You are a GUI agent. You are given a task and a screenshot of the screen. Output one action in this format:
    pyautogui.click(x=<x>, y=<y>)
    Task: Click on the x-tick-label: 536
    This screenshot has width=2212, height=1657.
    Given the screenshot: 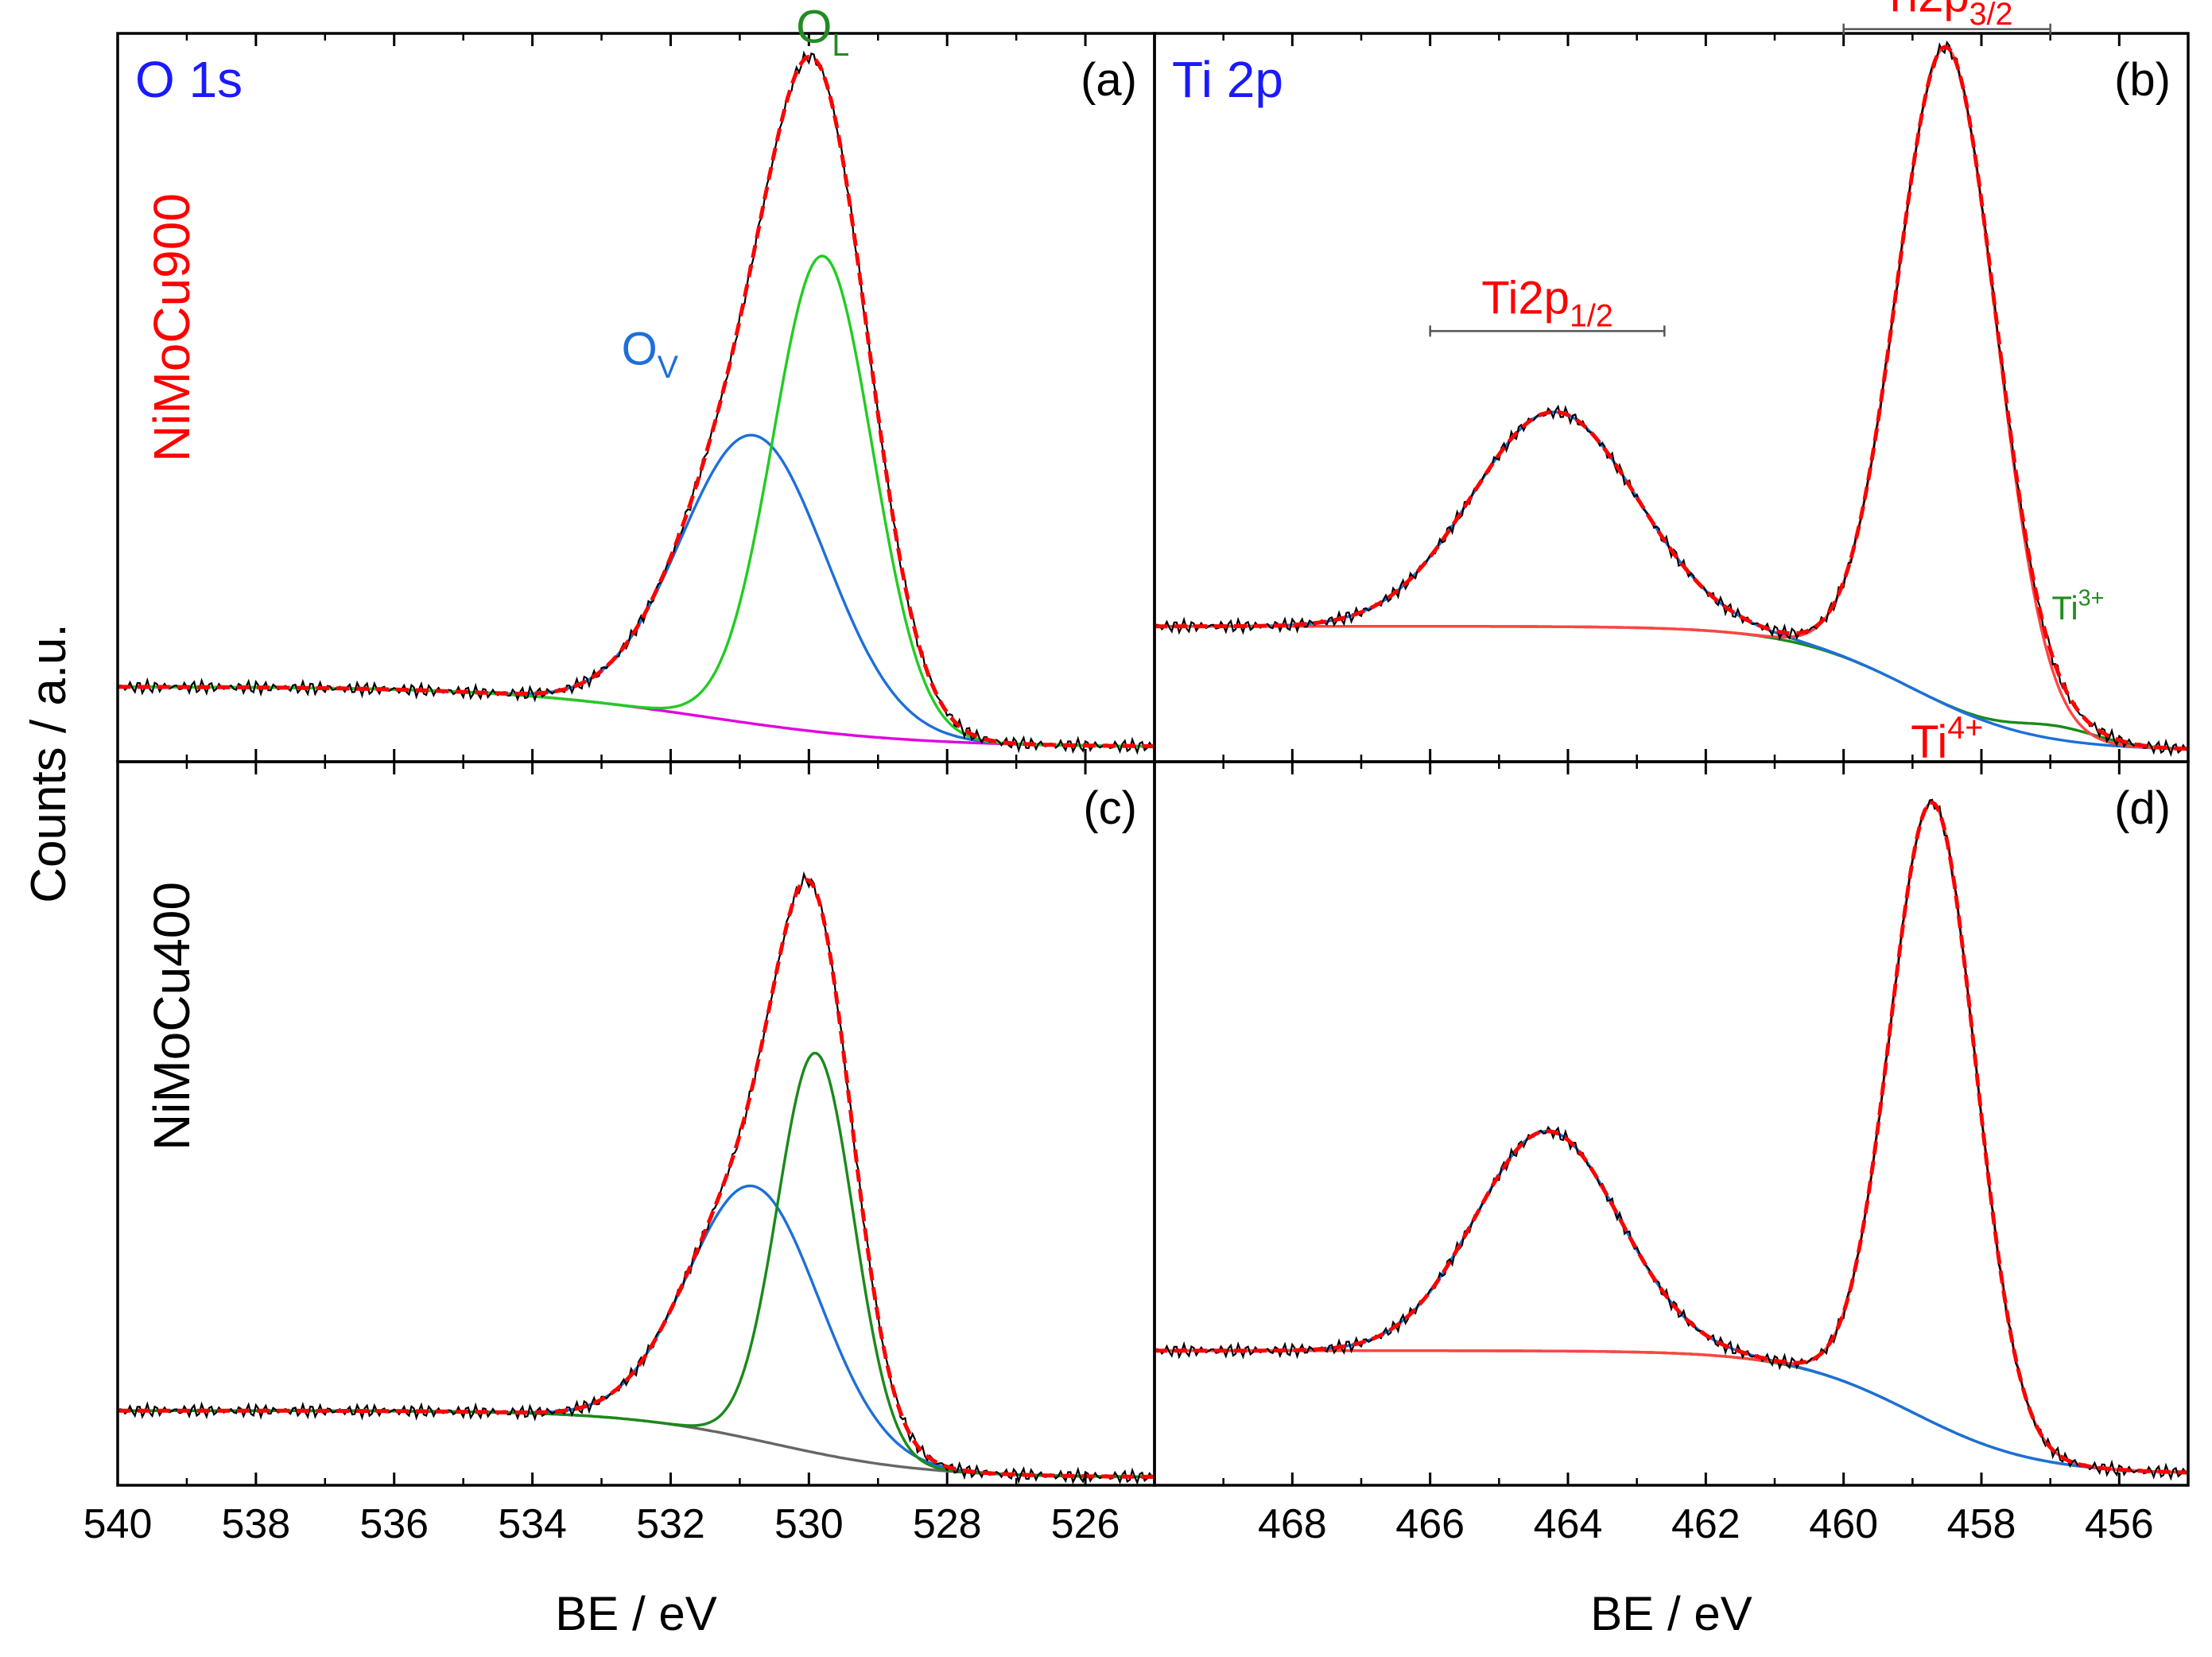 What is the action you would take?
    pyautogui.click(x=394, y=1524)
    